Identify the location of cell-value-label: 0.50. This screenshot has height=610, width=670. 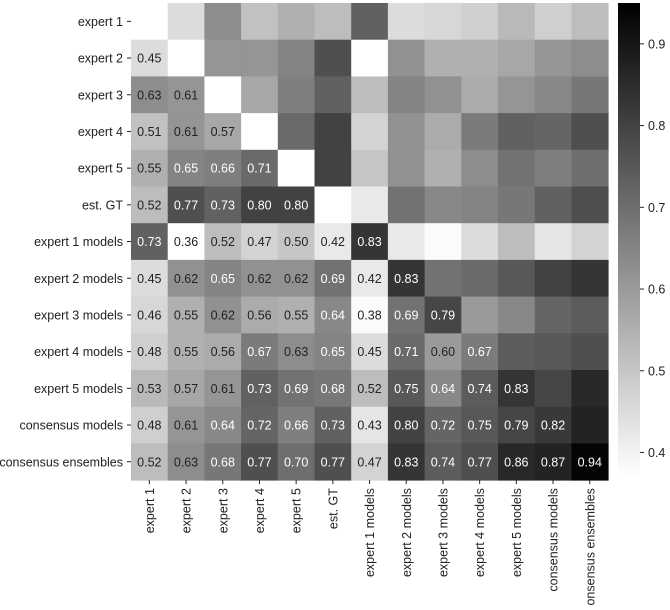
(296, 242).